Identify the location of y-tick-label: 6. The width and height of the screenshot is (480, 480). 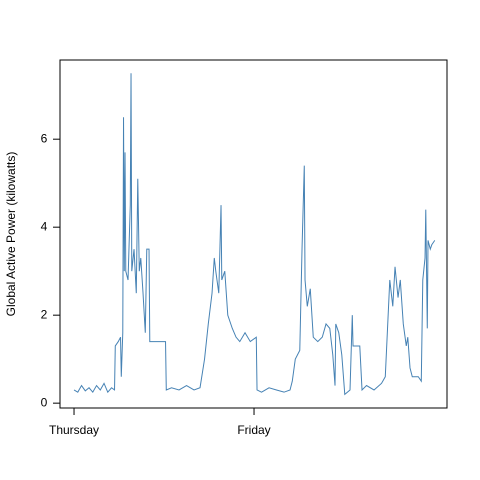
(44, 138).